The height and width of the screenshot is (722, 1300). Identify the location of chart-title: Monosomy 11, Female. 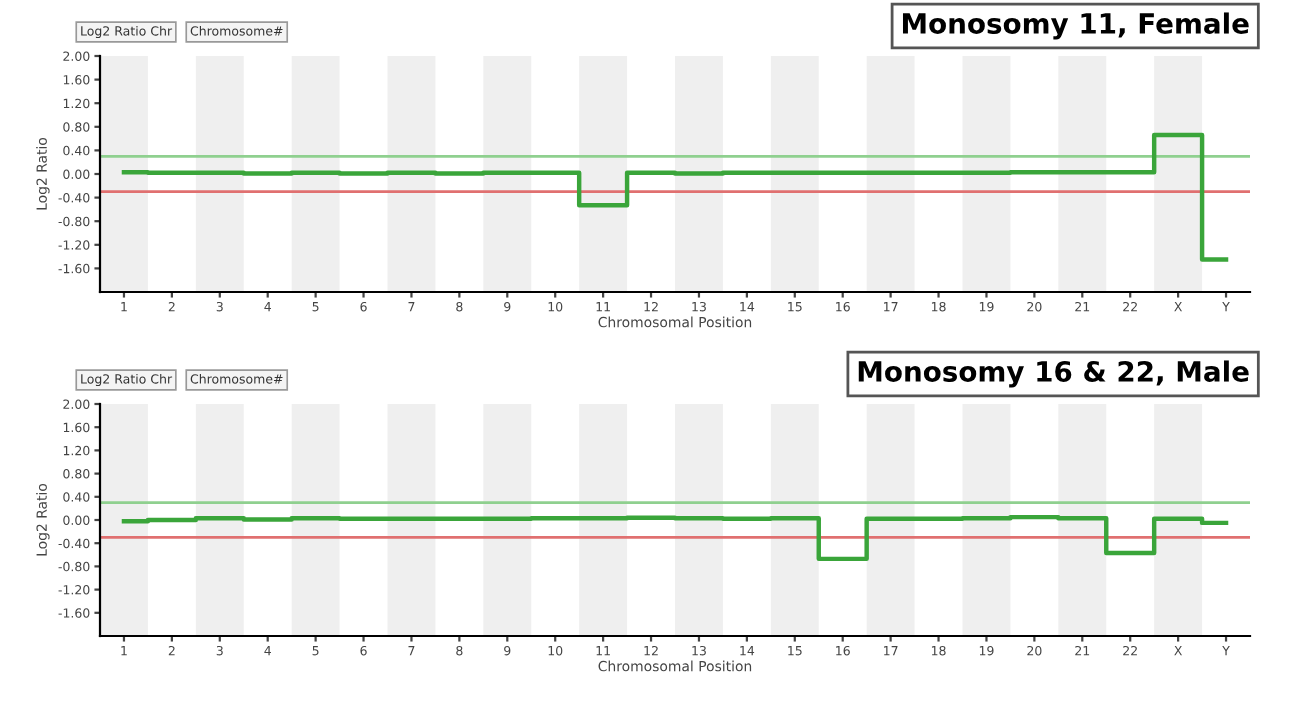
(1075, 26).